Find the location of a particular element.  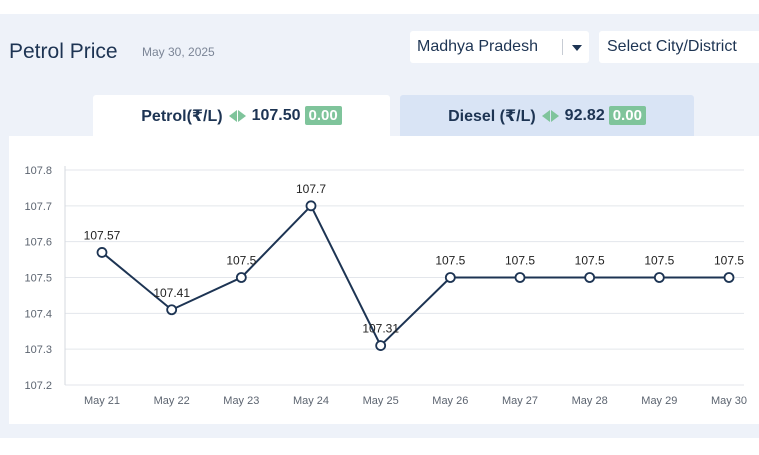

x-tick-label: May 26 is located at coordinates (450, 401).